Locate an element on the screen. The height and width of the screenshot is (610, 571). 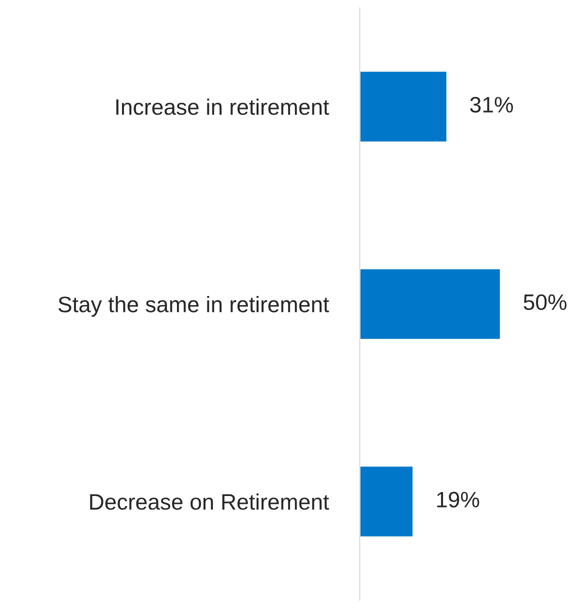
y-tick-label: Stay the same in retirement is located at coordinates (194, 306).